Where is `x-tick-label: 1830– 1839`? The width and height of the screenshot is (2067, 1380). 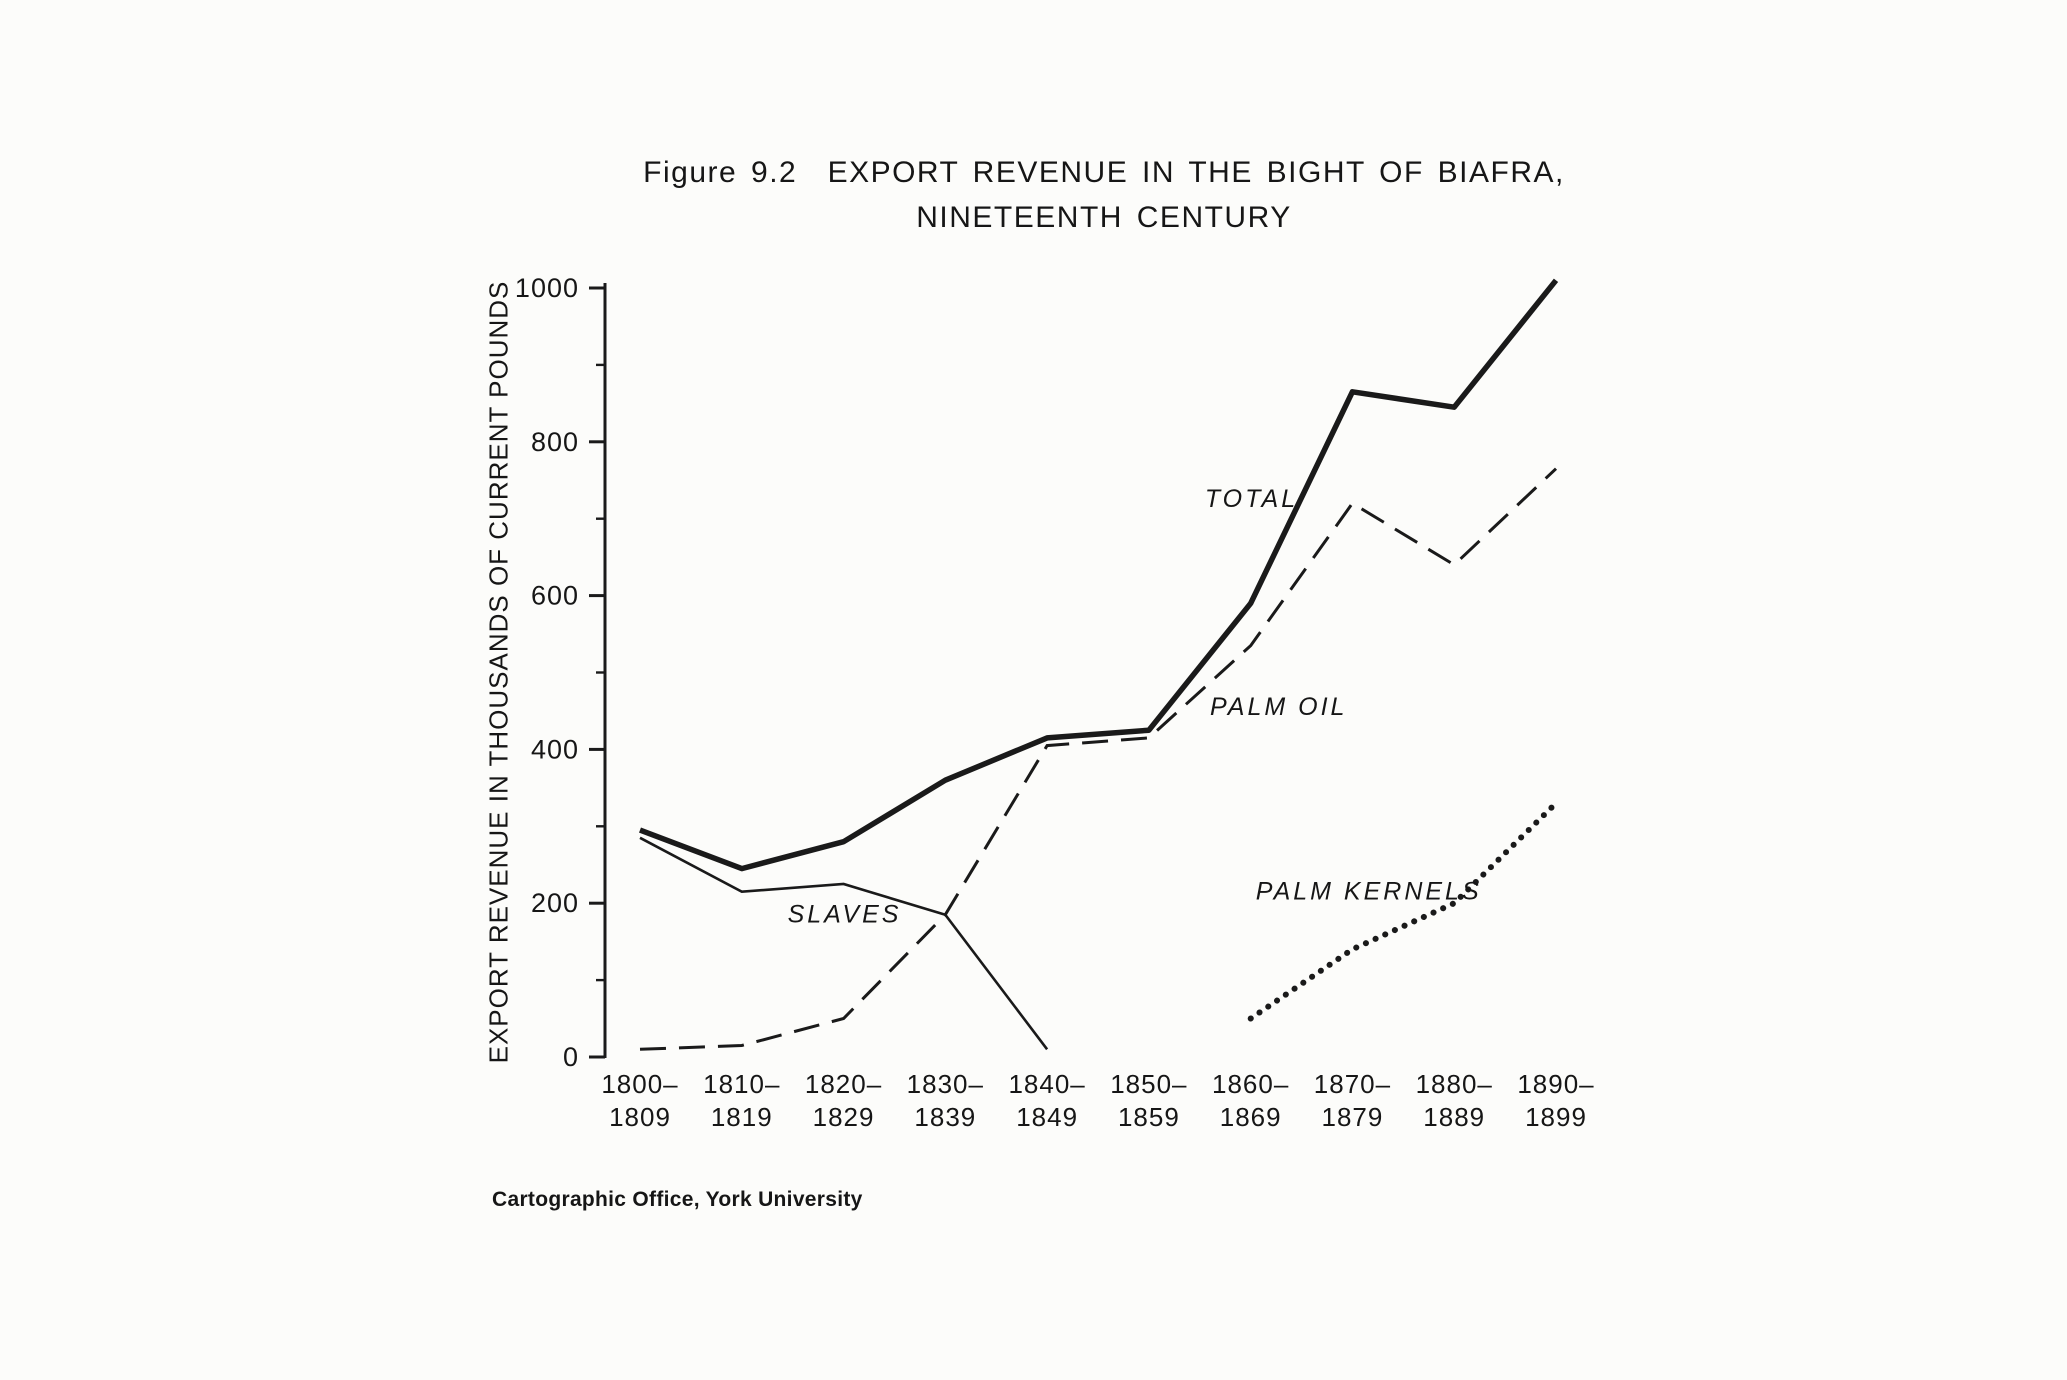 x-tick-label: 1830– 1839 is located at coordinates (945, 1100).